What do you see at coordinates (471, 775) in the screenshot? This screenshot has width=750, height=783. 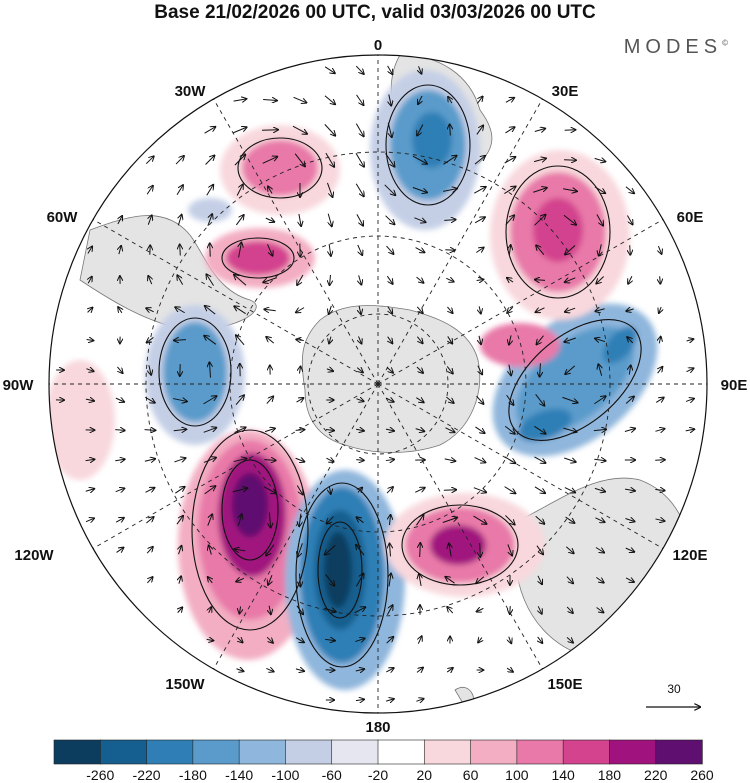 I see `colorbar-label: 60` at bounding box center [471, 775].